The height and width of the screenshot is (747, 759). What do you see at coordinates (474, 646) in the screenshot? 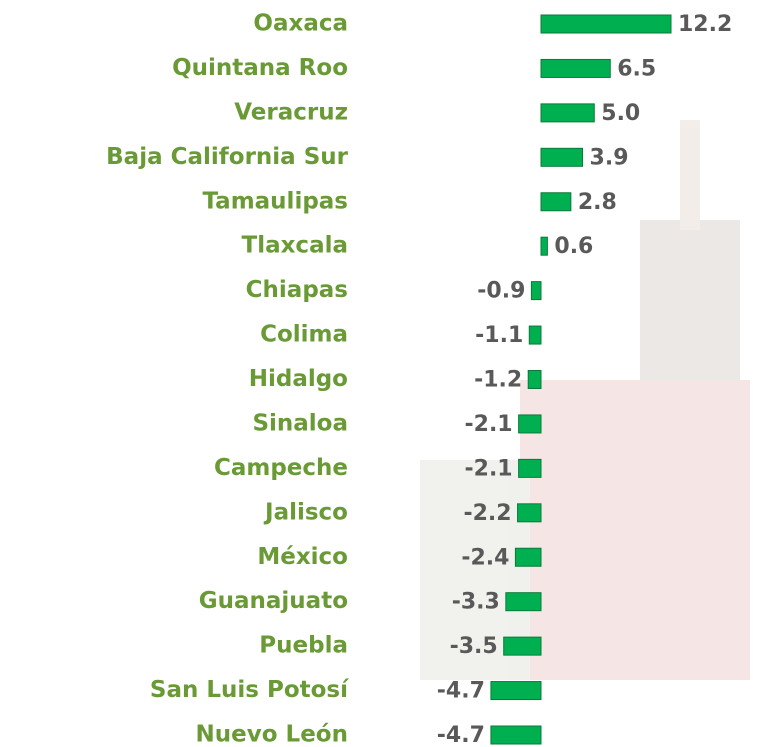
I see `value-label: -3.5` at bounding box center [474, 646].